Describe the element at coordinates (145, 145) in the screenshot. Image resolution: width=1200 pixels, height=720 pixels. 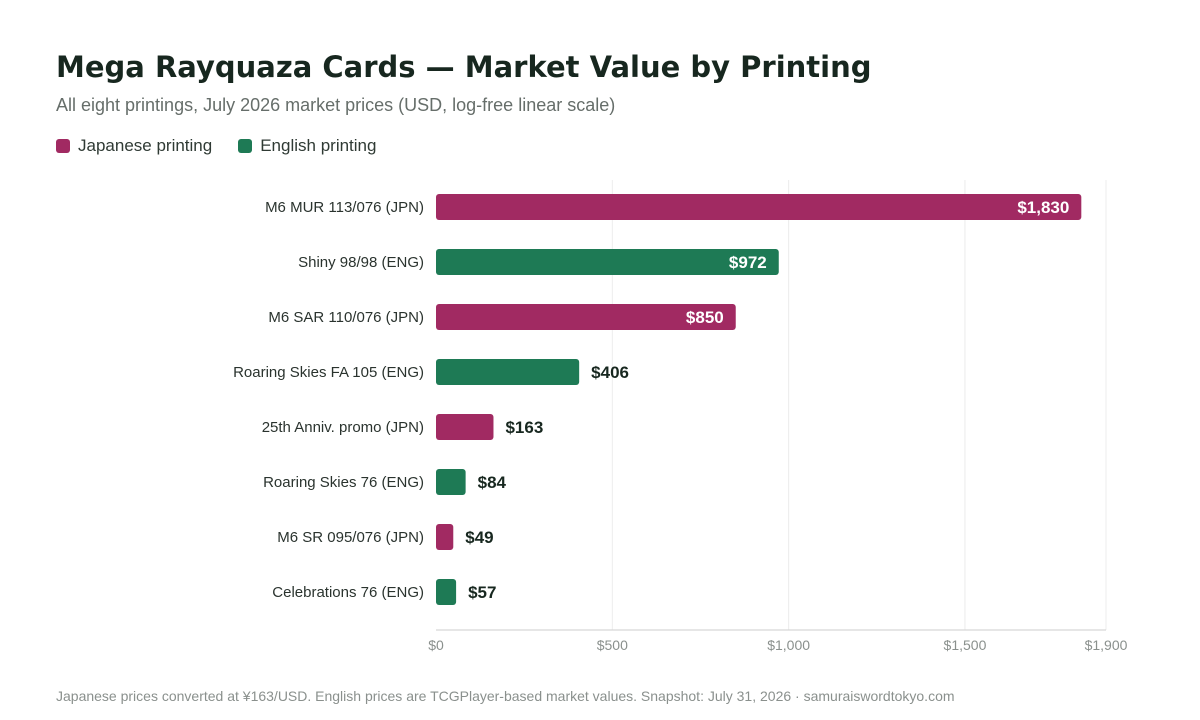
I see `legend-label-japanese: Japanese printing` at that location.